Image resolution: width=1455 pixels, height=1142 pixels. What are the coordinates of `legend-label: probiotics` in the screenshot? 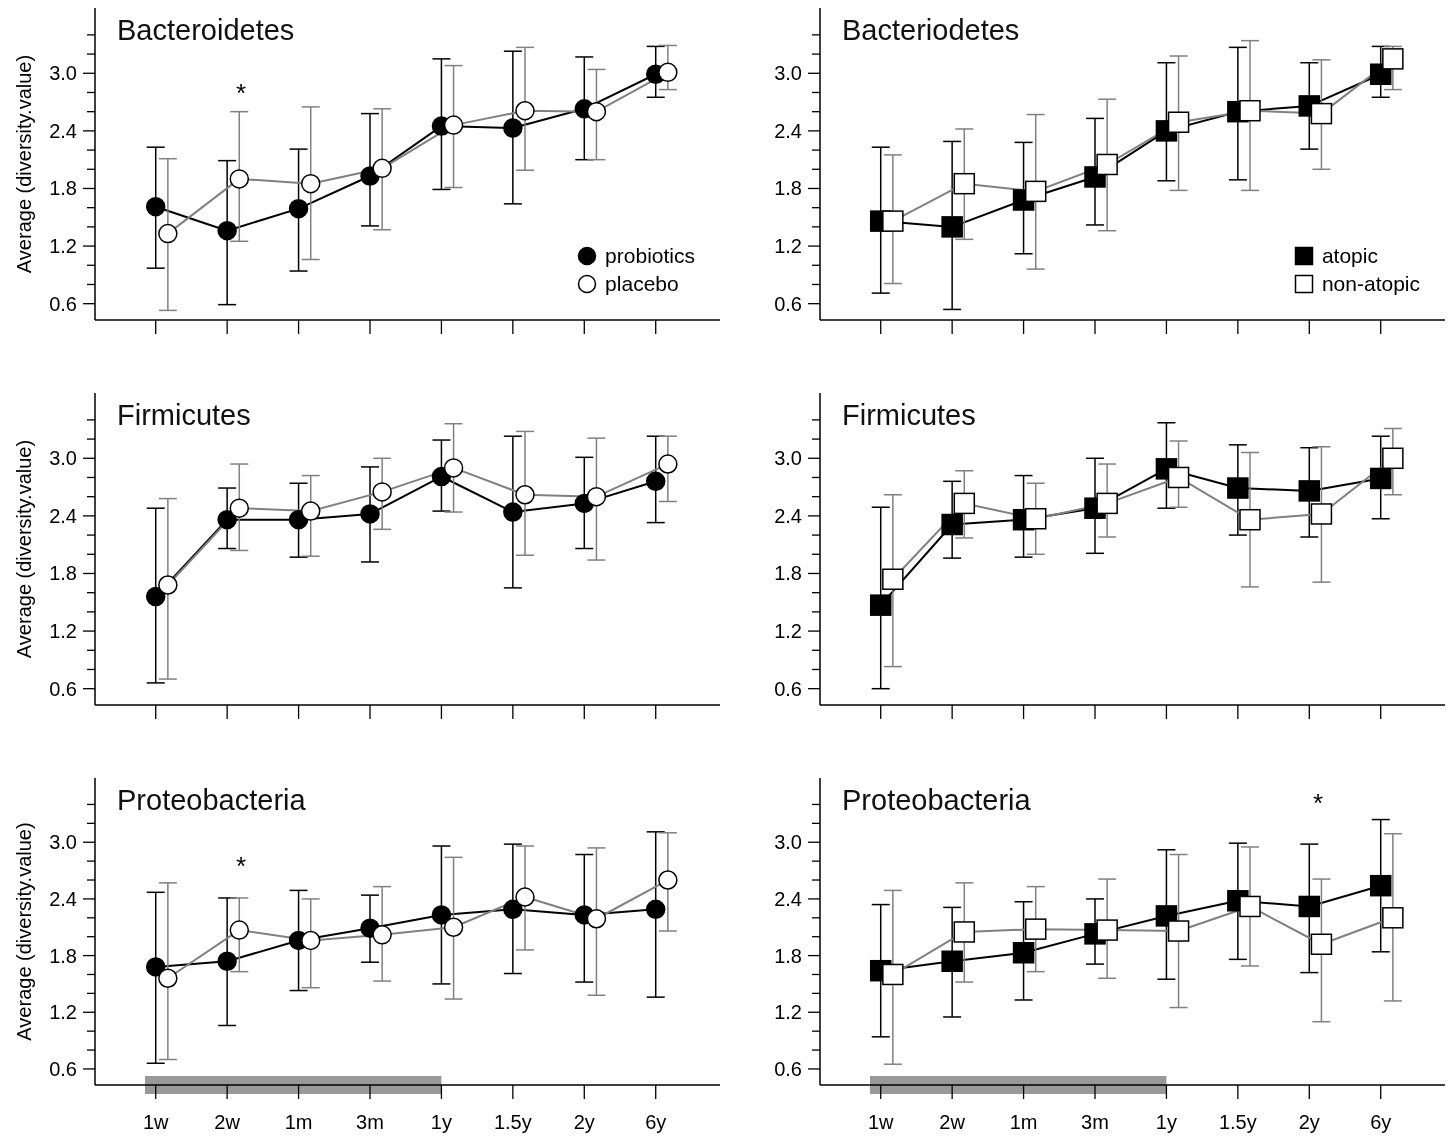 It's located at (650, 256).